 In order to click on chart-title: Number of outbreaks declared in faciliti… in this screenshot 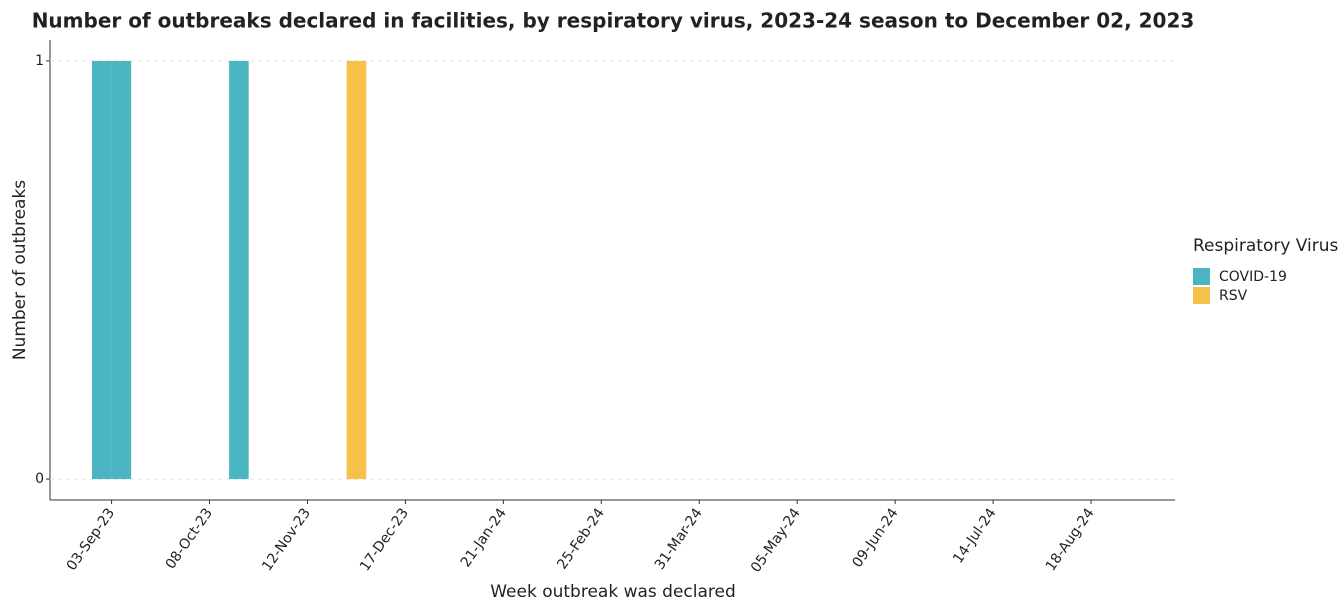, I will do `click(613, 21)`.